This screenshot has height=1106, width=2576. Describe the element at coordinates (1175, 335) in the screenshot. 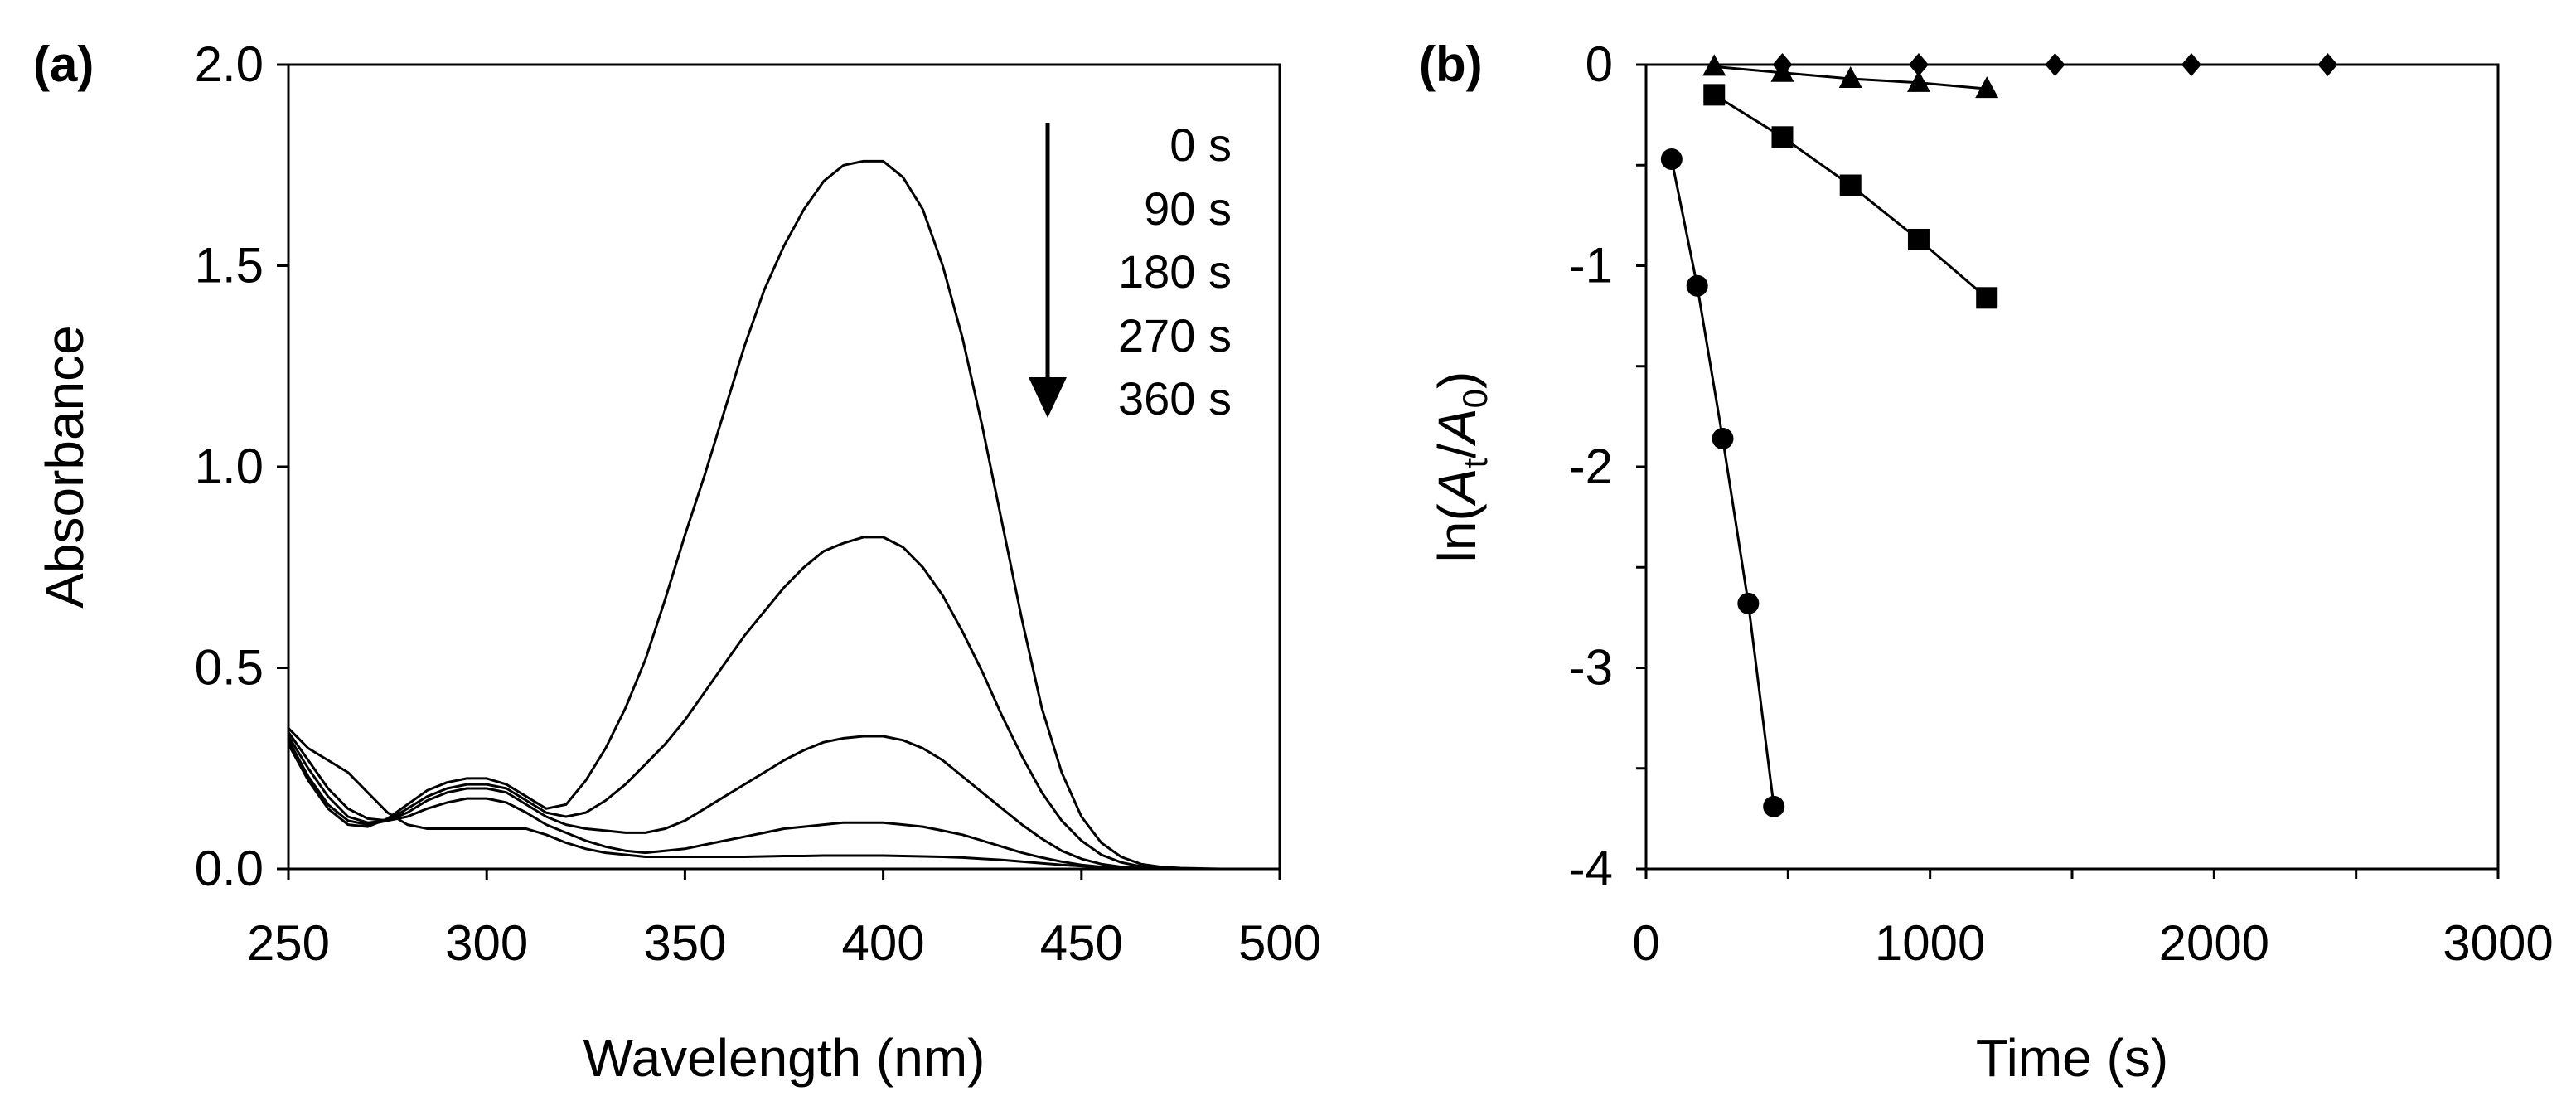

I see `legend-entry: 270 s` at that location.